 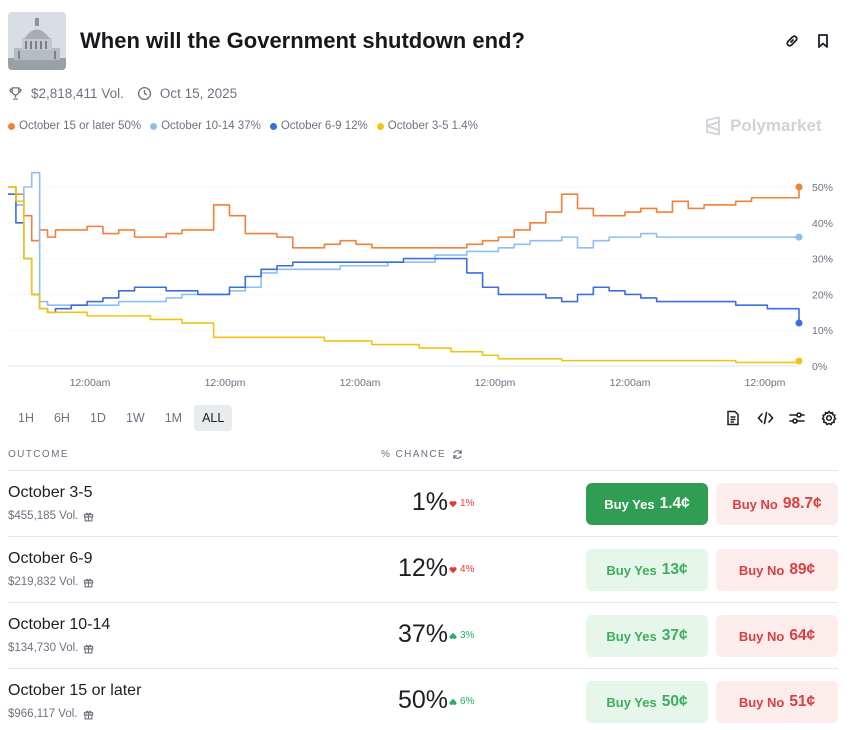 I want to click on chance-change: 6%, so click(x=461, y=701).